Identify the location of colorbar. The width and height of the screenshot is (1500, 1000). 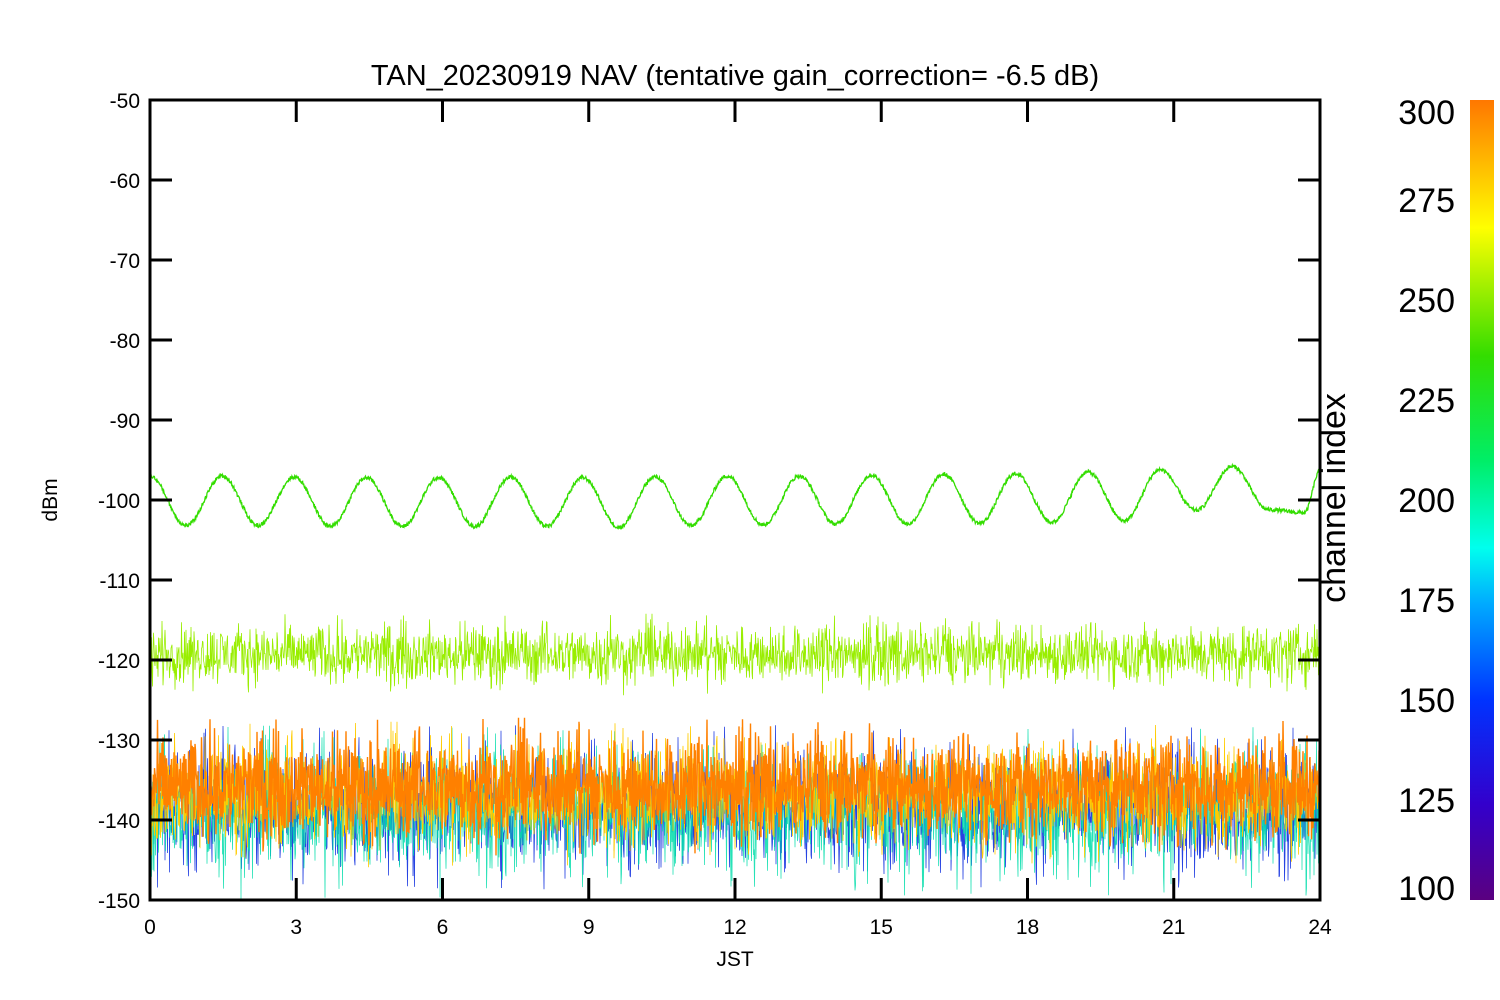
(1482, 500).